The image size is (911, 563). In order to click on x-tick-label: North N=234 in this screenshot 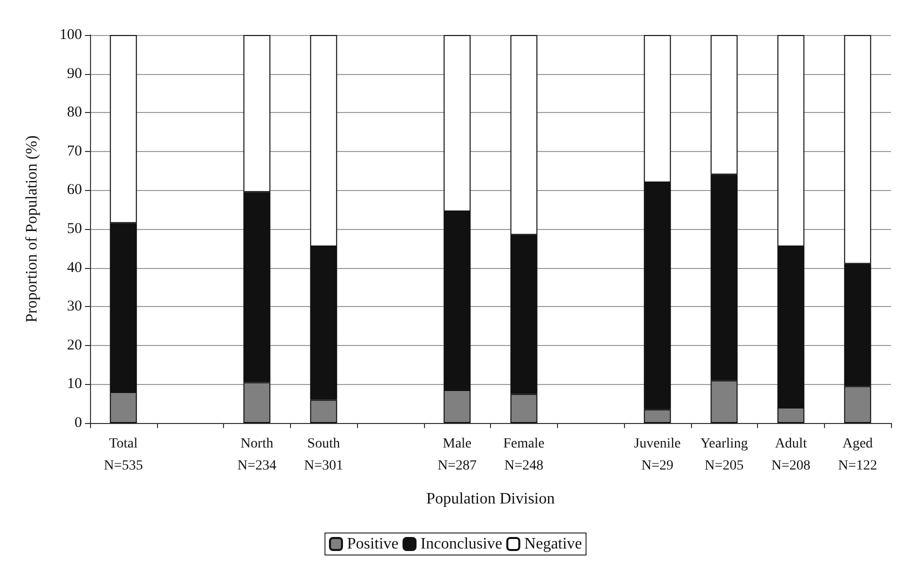, I will do `click(256, 455)`.